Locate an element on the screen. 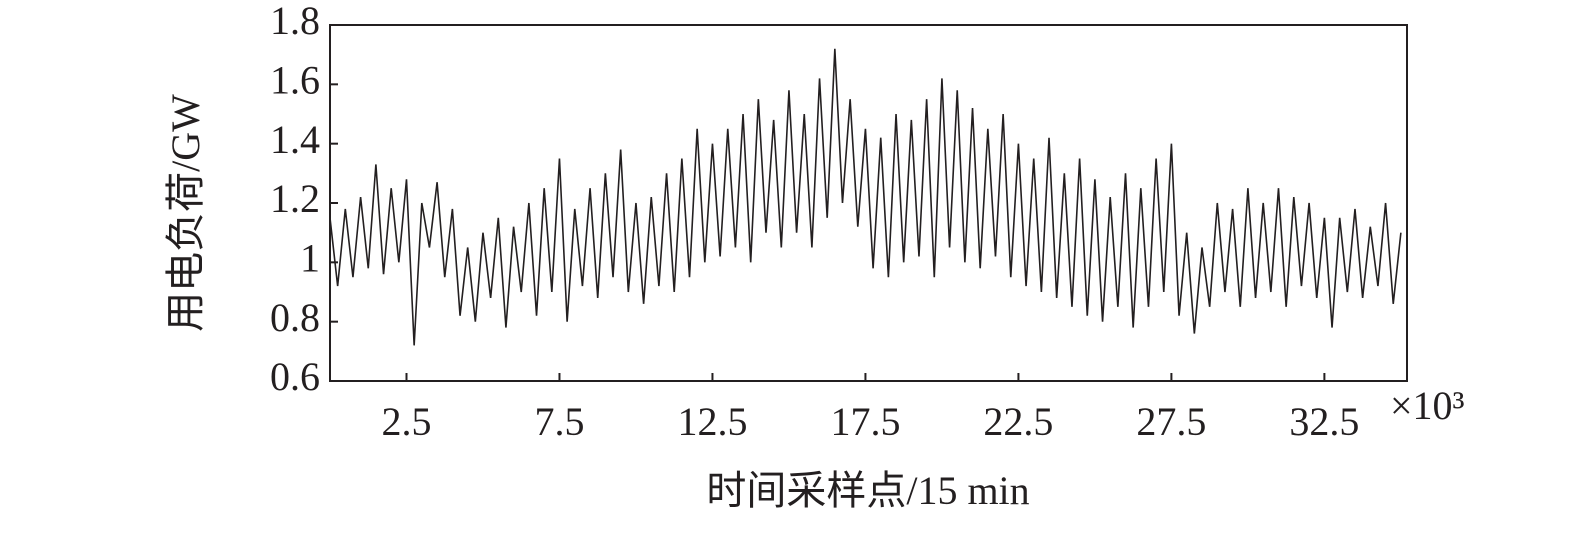 The image size is (1575, 534). x-tick-label: 27.5 is located at coordinates (1171, 421).